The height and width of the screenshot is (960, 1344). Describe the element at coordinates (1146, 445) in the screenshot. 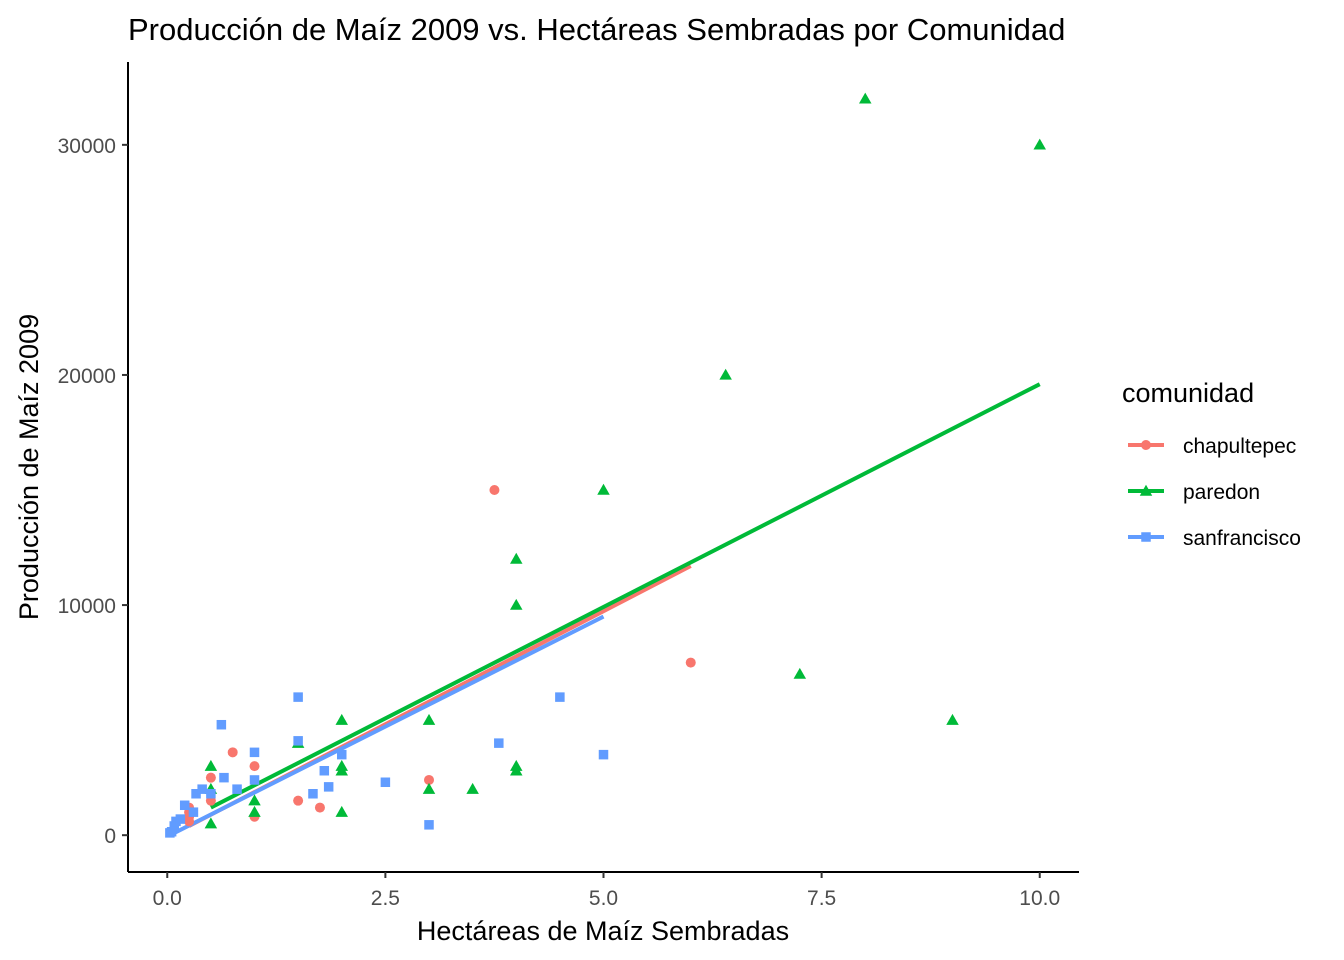

I see `legend-key-circle` at that location.